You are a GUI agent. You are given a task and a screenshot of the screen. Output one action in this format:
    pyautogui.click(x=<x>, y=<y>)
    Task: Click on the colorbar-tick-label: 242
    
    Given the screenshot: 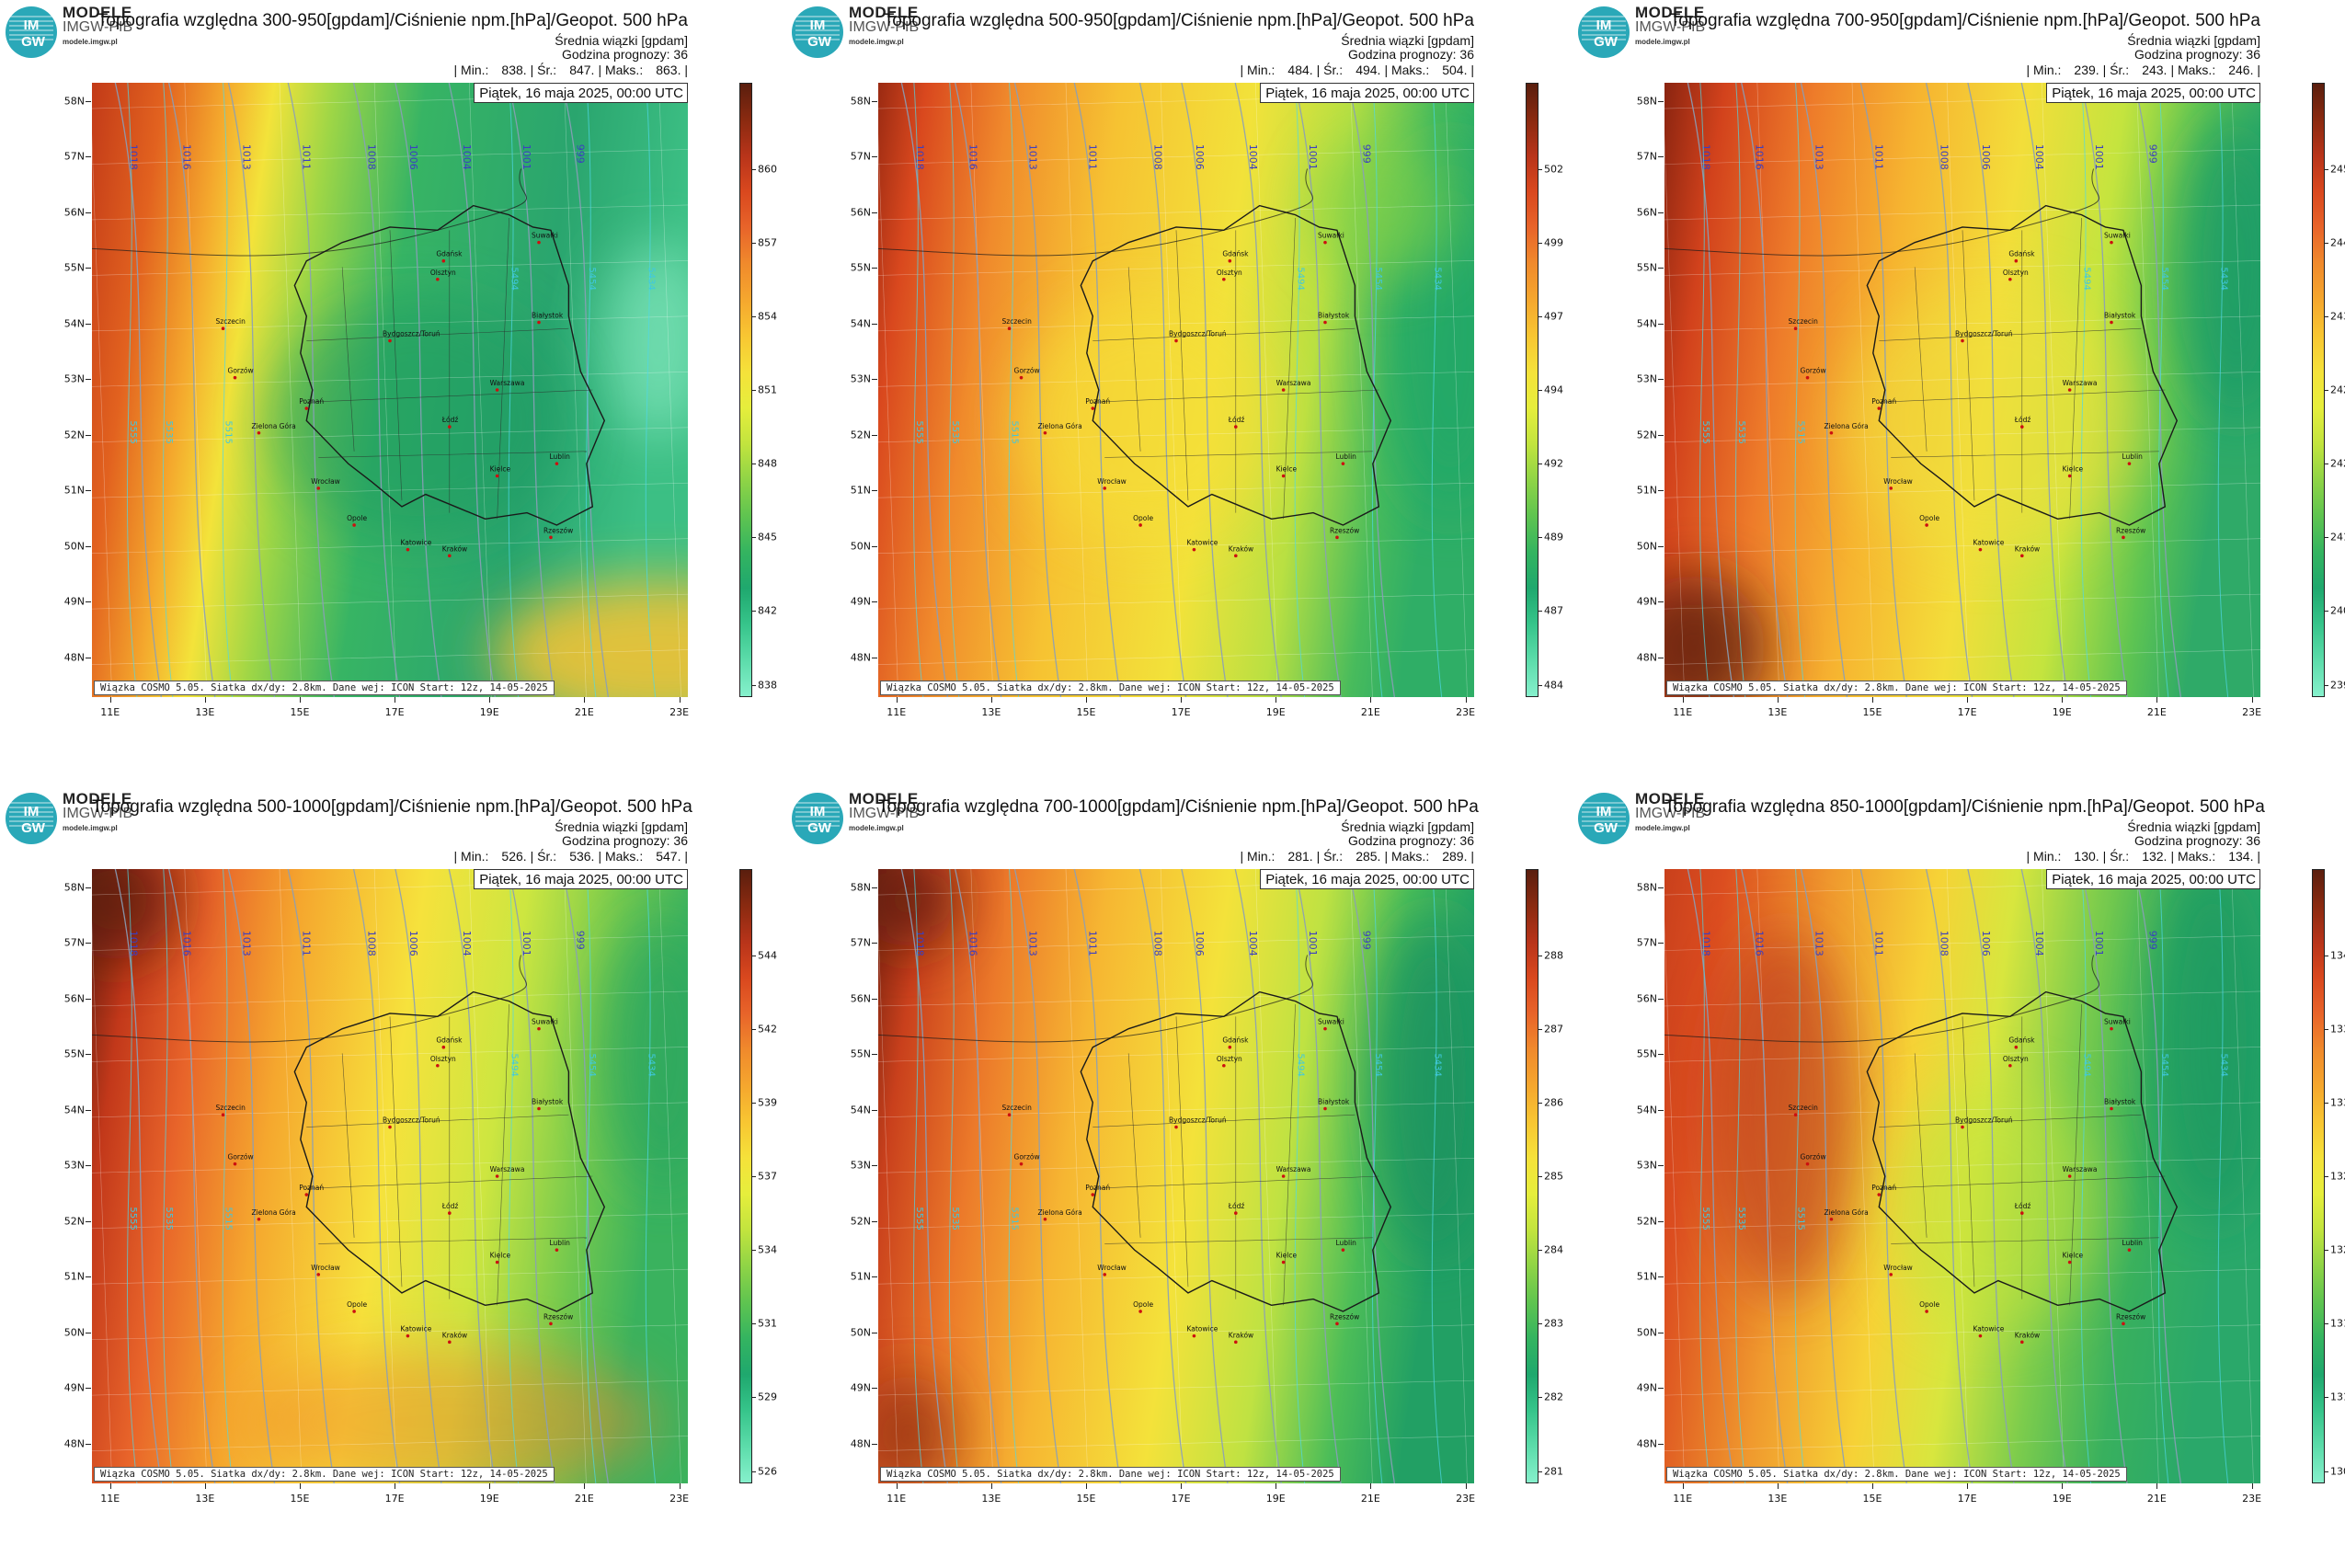 What is the action you would take?
    pyautogui.click(x=2337, y=389)
    